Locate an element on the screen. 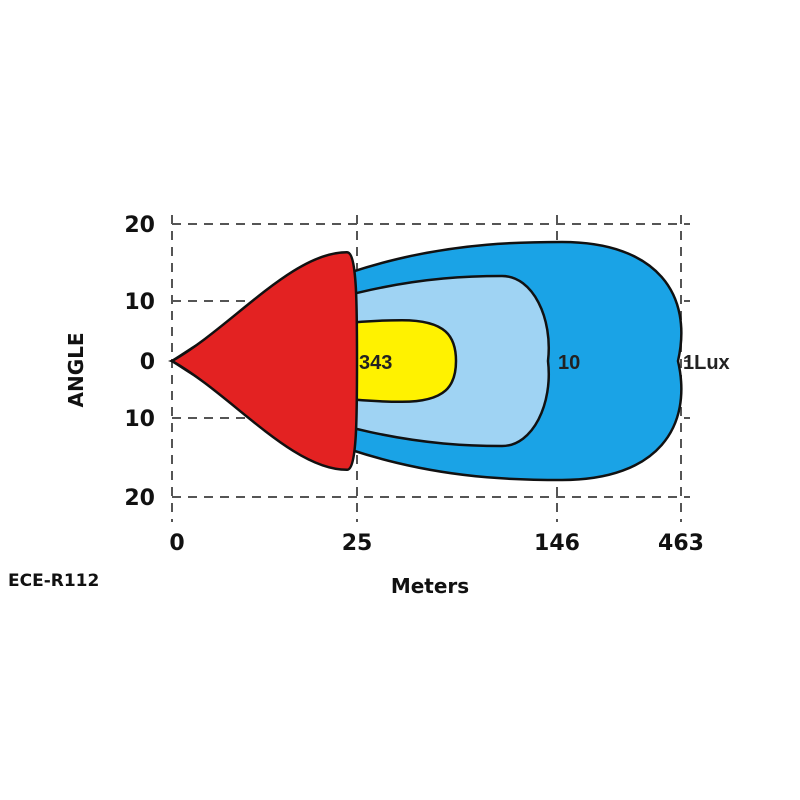  y-axis-title: ANGLE is located at coordinates (76, 369).